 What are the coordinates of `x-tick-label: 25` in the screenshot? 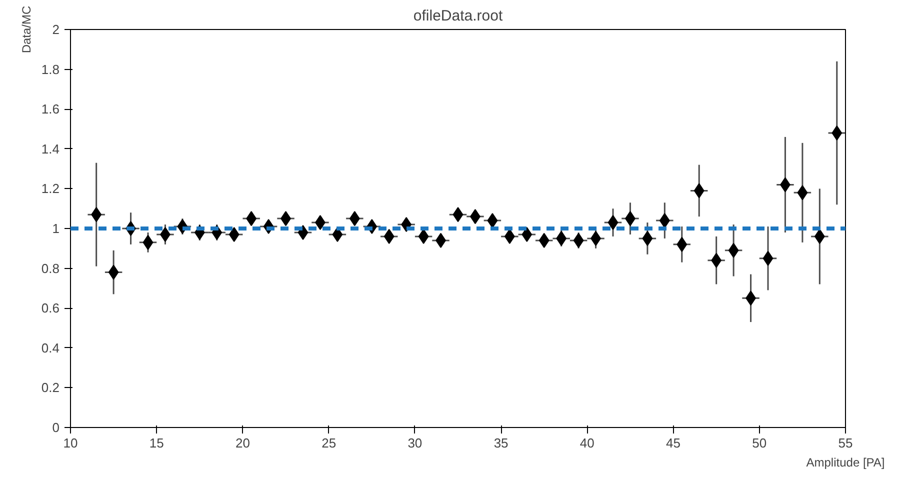 It's located at (329, 443).